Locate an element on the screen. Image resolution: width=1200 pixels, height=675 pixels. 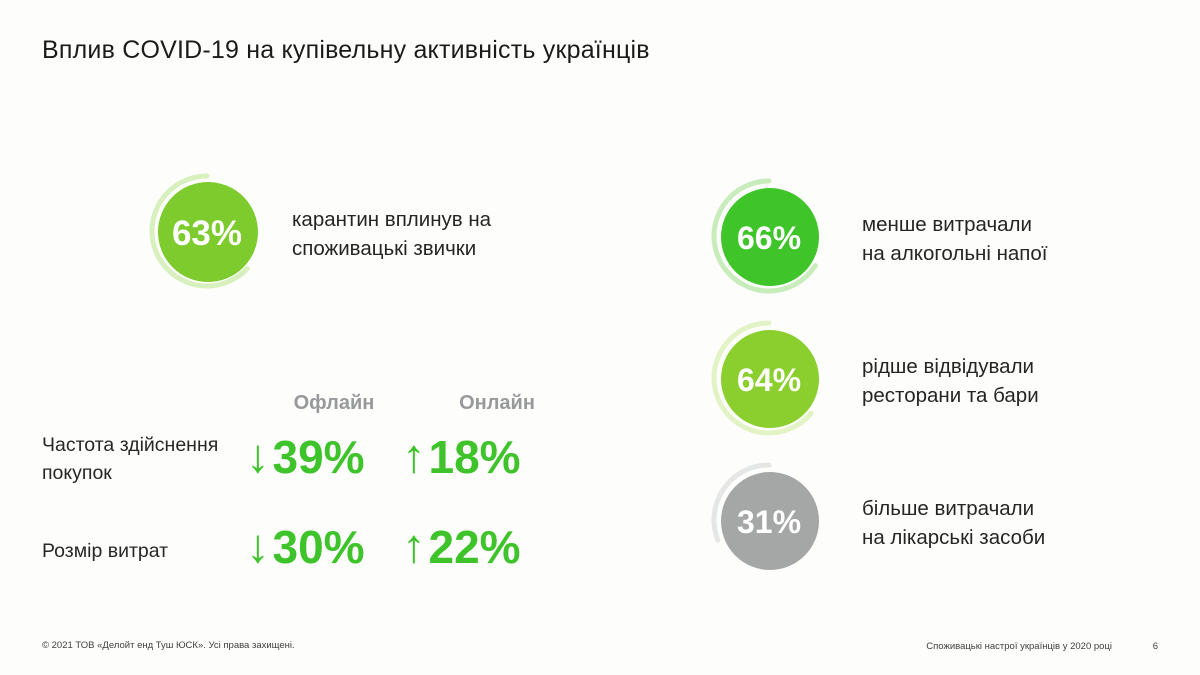
stat-donut: 31% is located at coordinates (769, 522).